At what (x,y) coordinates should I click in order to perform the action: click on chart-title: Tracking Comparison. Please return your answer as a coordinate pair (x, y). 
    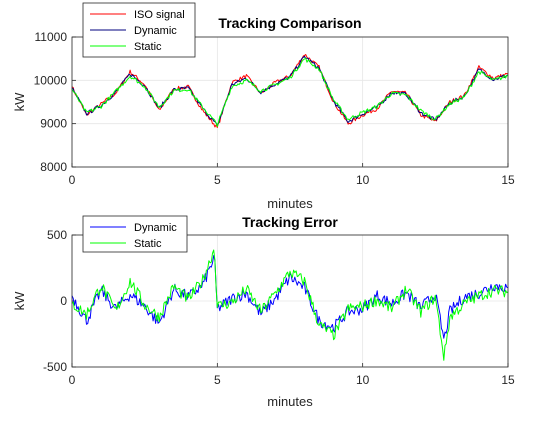
    Looking at the image, I should click on (289, 23).